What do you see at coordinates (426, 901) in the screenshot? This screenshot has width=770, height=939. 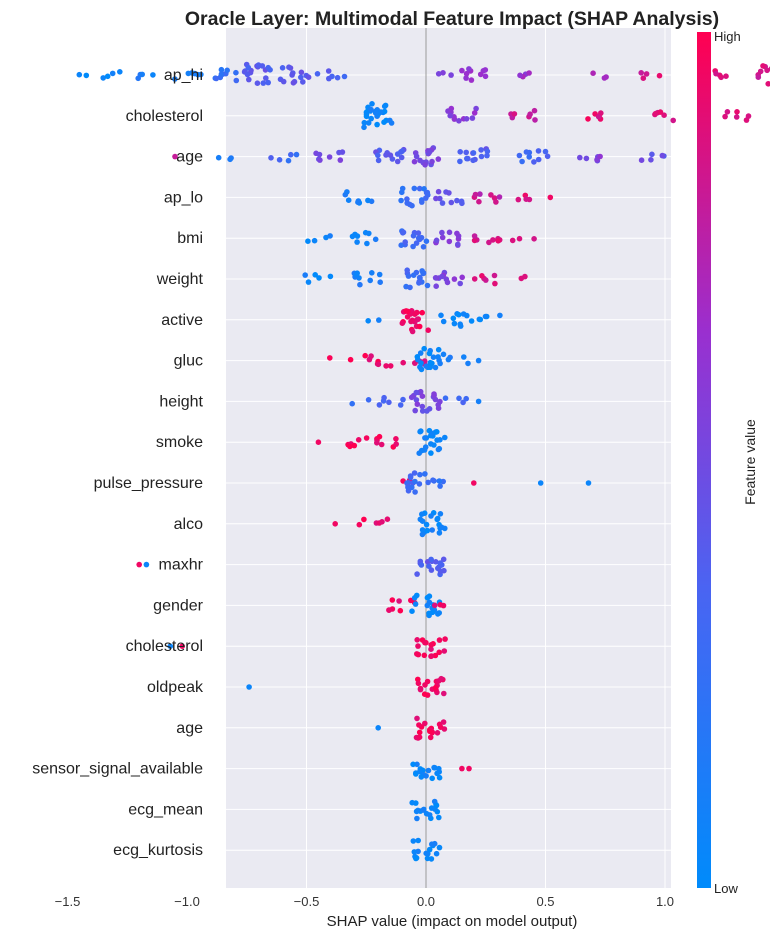 I see `x-tick-label: 0.0` at bounding box center [426, 901].